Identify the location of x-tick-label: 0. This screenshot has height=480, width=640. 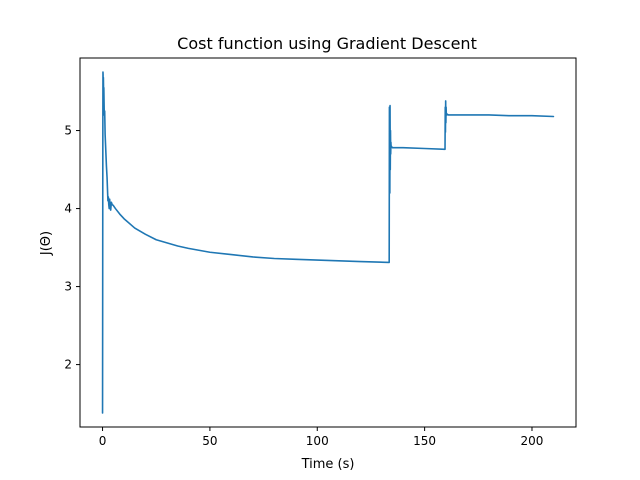
(103, 441).